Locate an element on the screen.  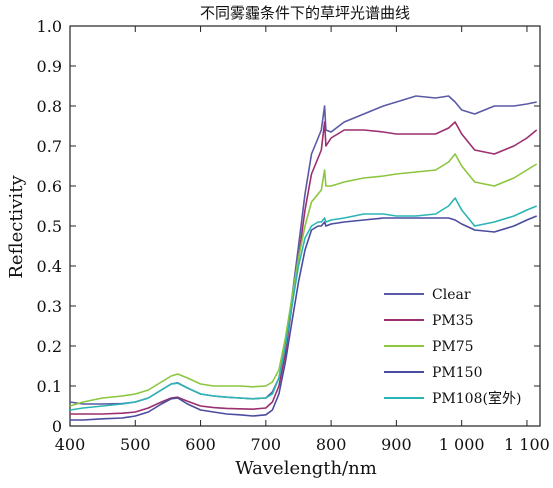
x-tick-label: 700 is located at coordinates (266, 444).